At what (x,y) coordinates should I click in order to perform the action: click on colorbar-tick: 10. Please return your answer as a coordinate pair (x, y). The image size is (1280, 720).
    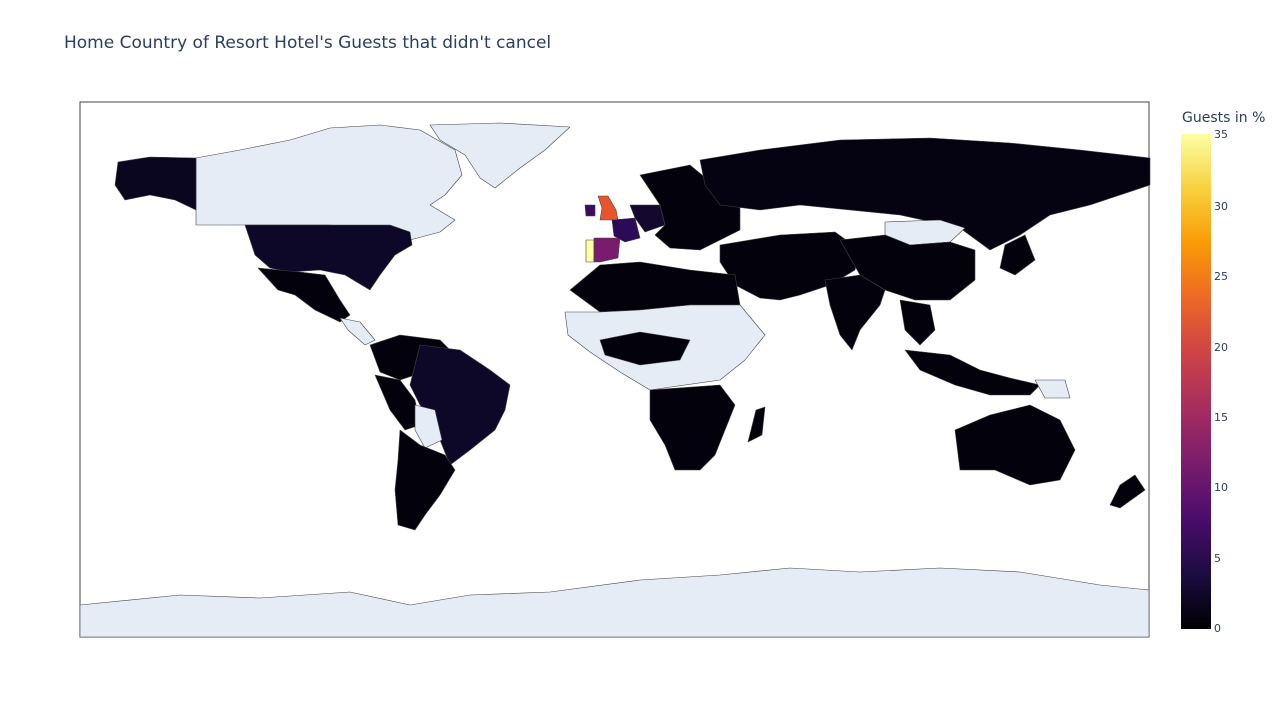
    Looking at the image, I should click on (1221, 487).